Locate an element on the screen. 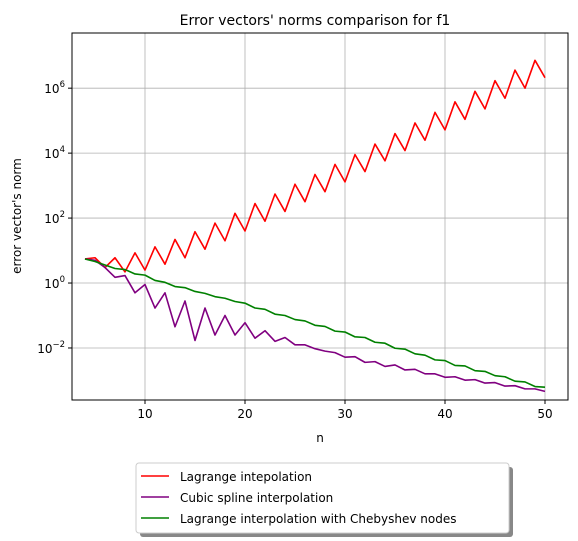 The image size is (578, 541). y-tick-label: 10⁴ is located at coordinates (54, 153).